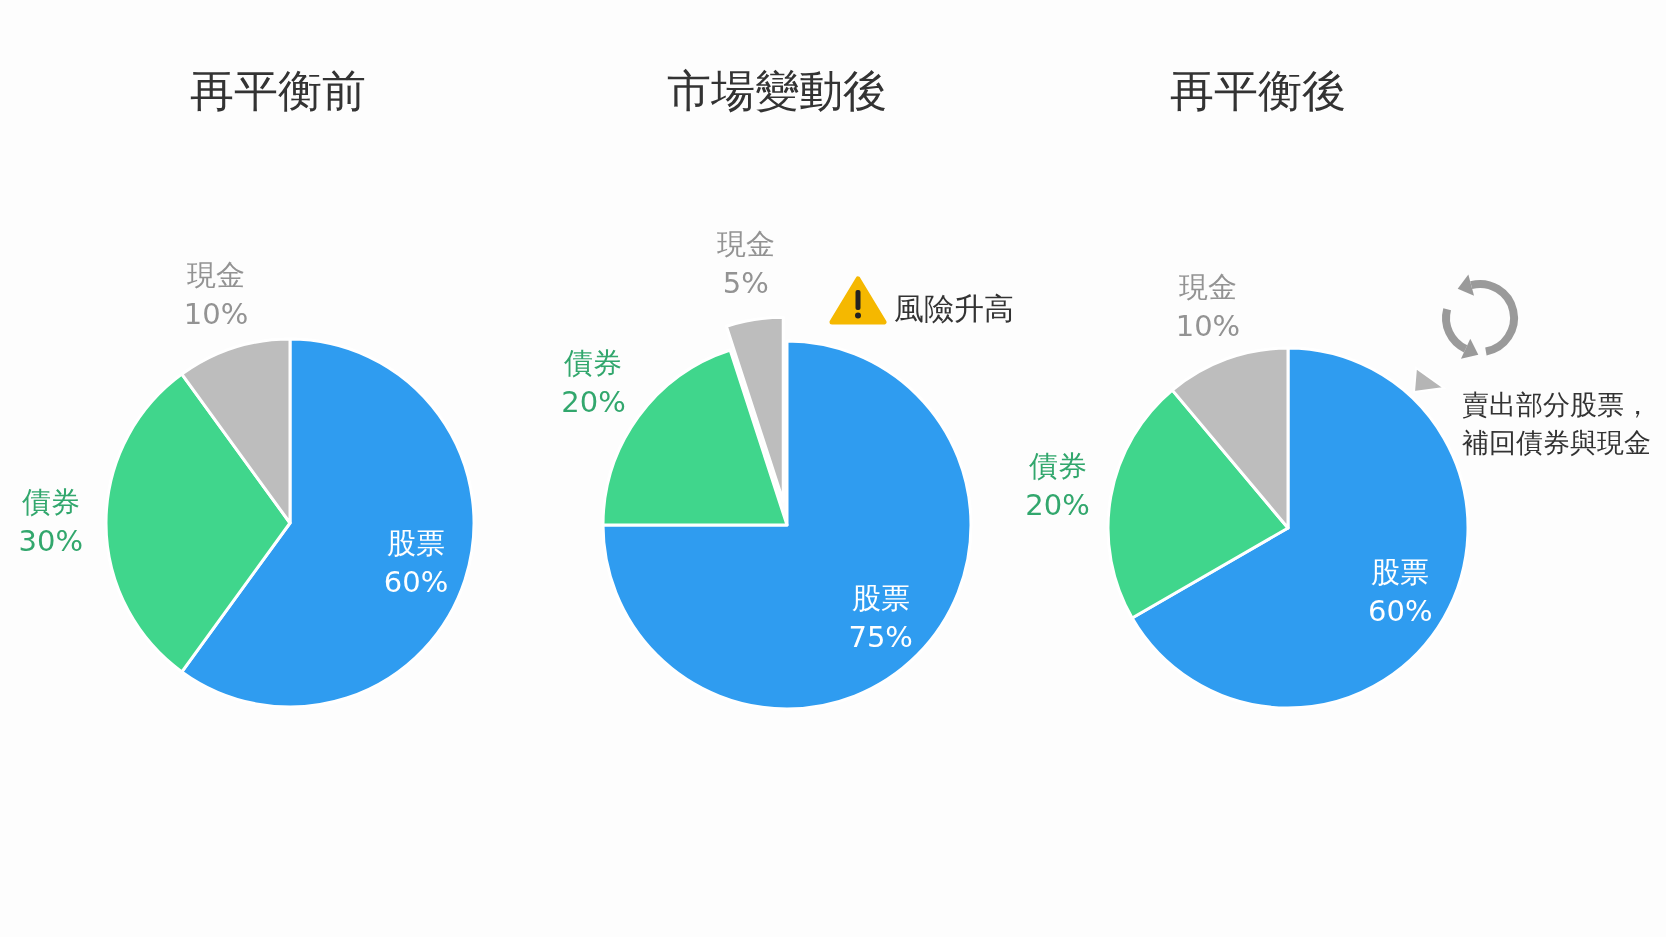 Image resolution: width=1666 pixels, height=937 pixels. I want to click on chart-title: 再平衡前, so click(278, 90).